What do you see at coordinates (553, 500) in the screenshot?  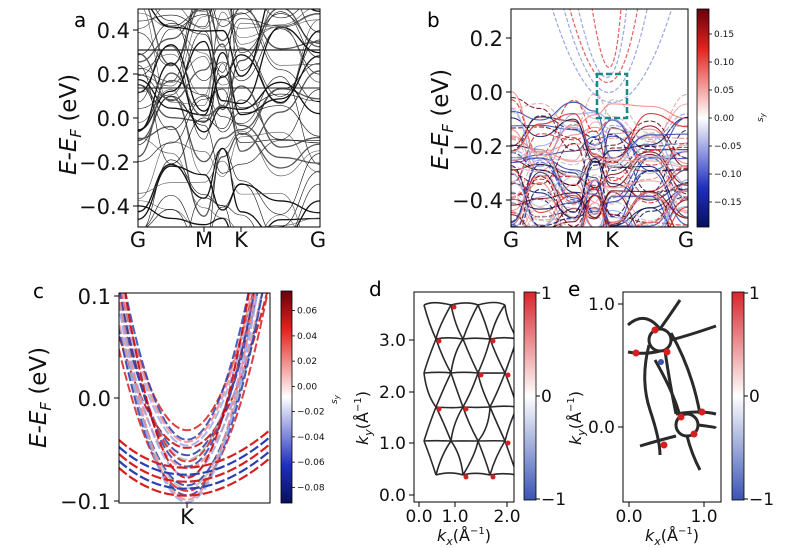 I see `d-cbar-tick: −1` at bounding box center [553, 500].